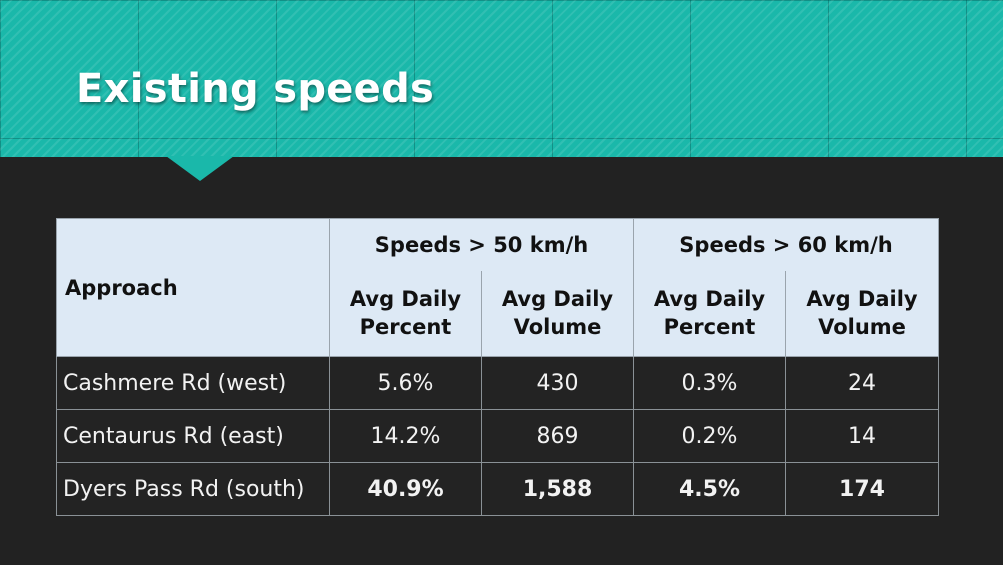 The image size is (1003, 565). Describe the element at coordinates (862, 313) in the screenshot. I see `subheader-60-volume: Avg Daily Volume` at that location.